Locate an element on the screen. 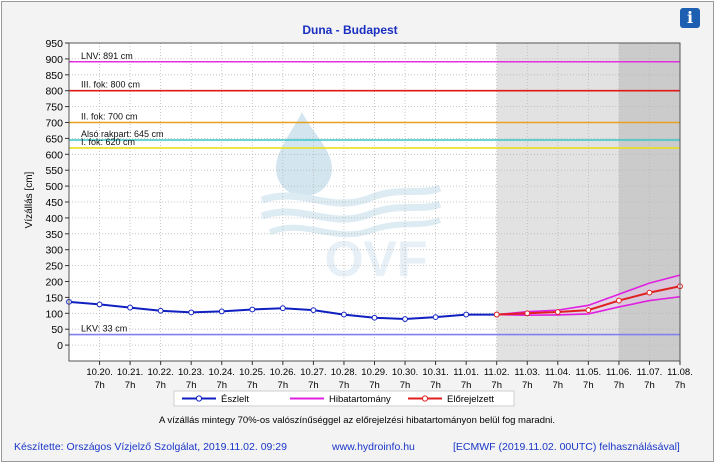 The image size is (715, 463). x-tick-label-date: 10.21. is located at coordinates (130, 372).